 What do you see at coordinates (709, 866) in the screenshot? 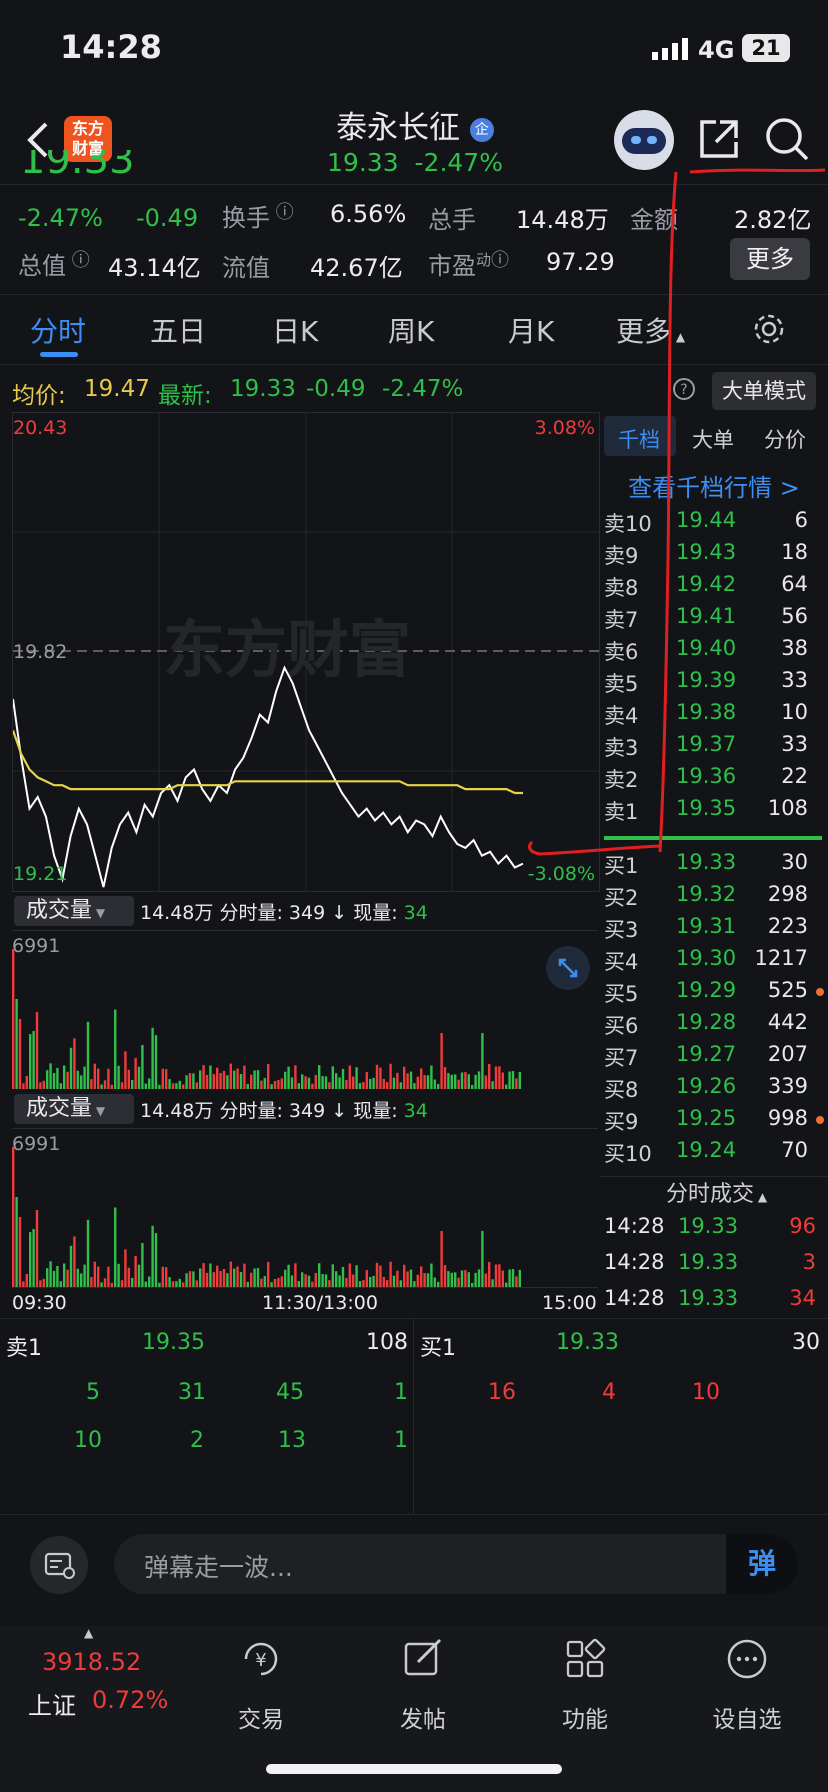
I see `bid-row: 买1 19.33 30` at bounding box center [709, 866].